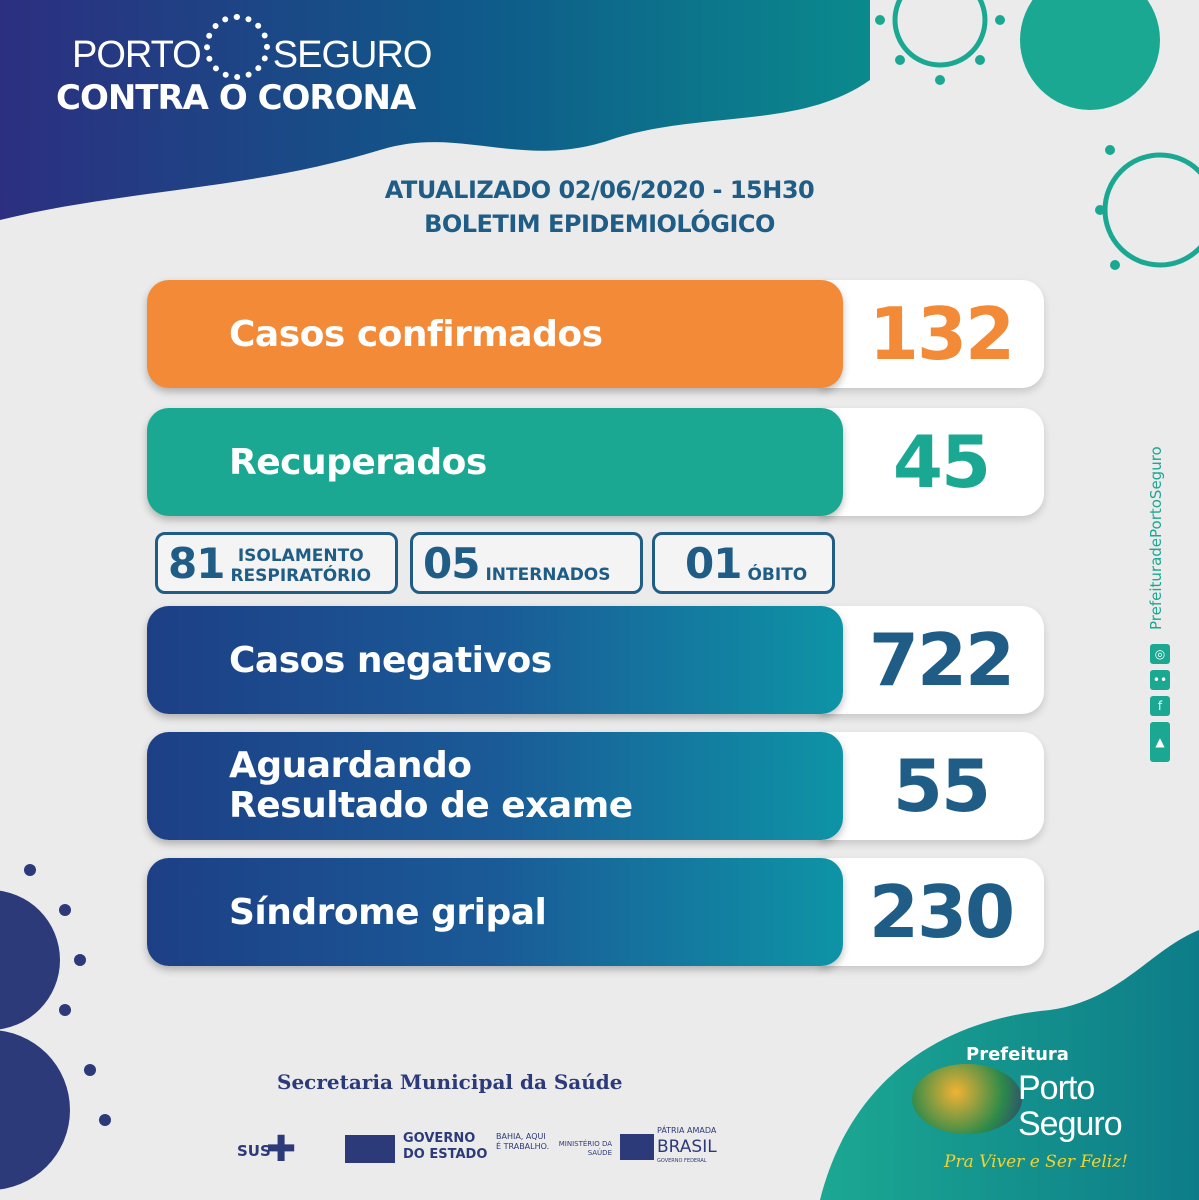 This screenshot has width=1199, height=1200. What do you see at coordinates (370, 1149) in the screenshot?
I see `gov-bahia-flag-icon` at bounding box center [370, 1149].